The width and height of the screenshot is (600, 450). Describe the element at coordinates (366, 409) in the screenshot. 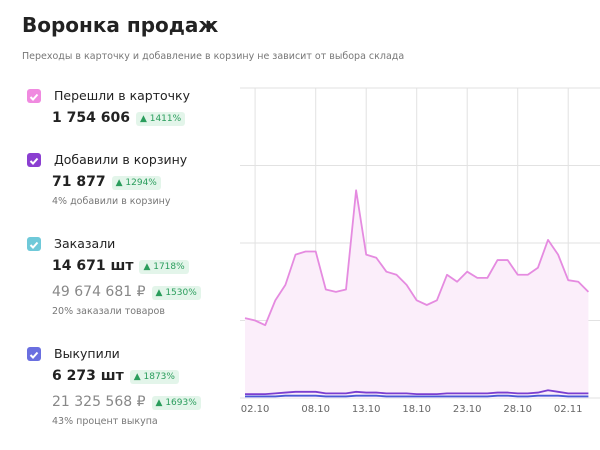

I see `x-tick-label: 13.10` at that location.